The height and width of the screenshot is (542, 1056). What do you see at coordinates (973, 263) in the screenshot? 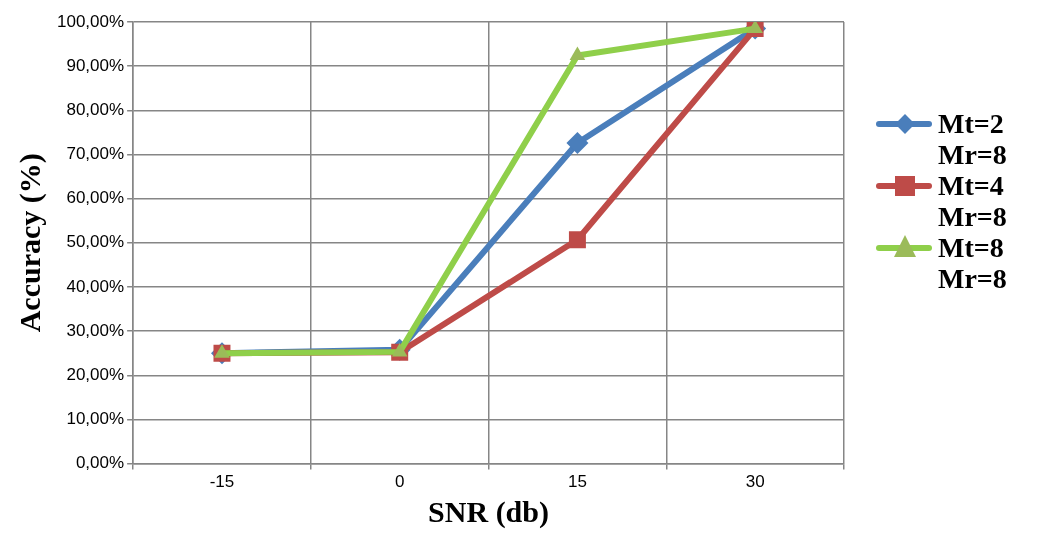
I see `legend-label: Mt=8 Mr=8` at bounding box center [973, 263].